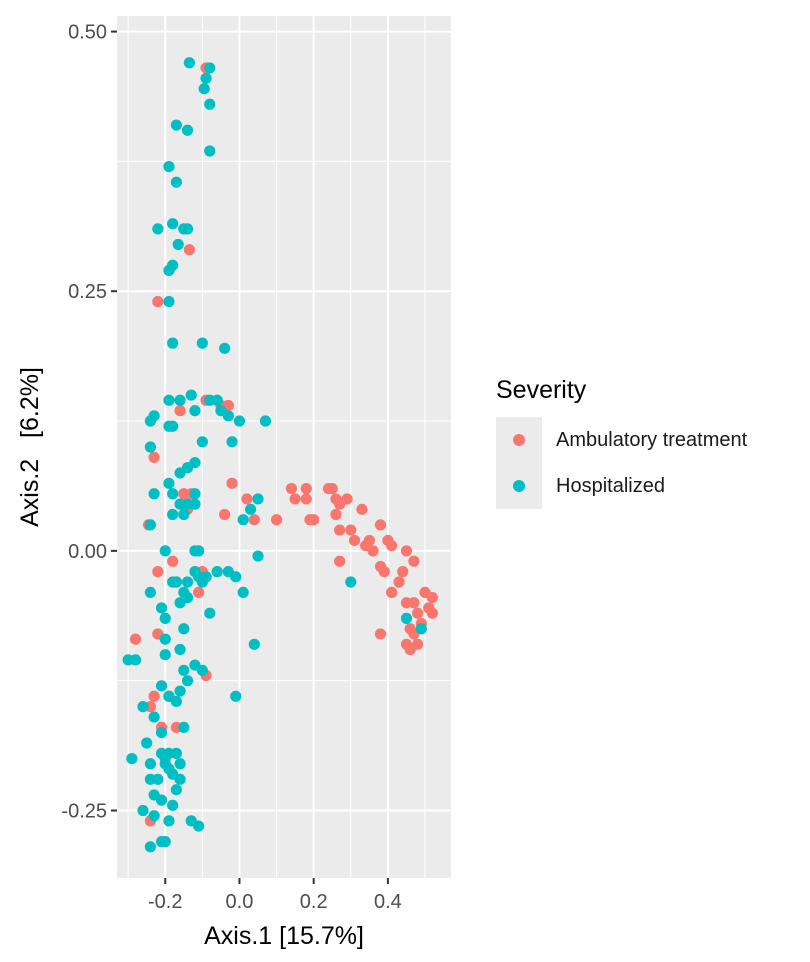 The image size is (810, 962). Describe the element at coordinates (84, 811) in the screenshot. I see `y-tick-label: -0.25` at that location.